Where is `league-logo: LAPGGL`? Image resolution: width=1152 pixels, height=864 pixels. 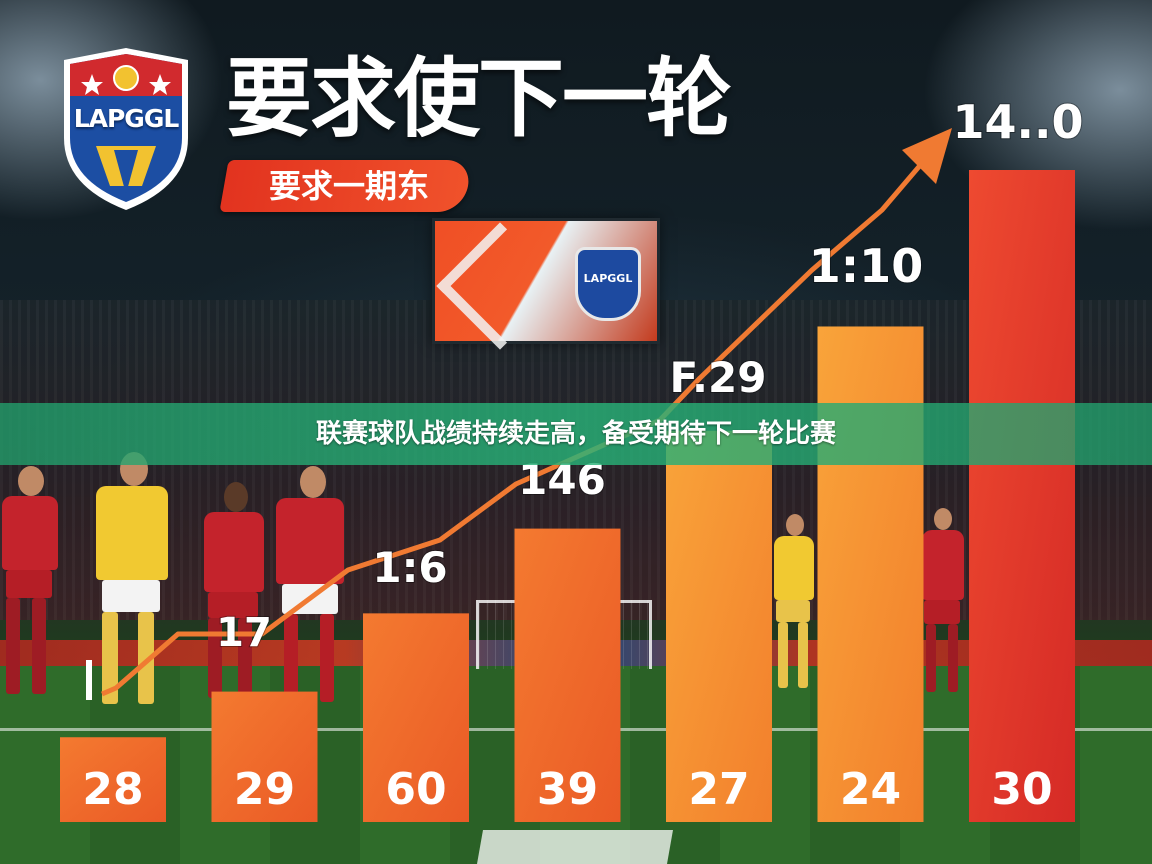
league-logo: LAPGGL is located at coordinates (126, 129).